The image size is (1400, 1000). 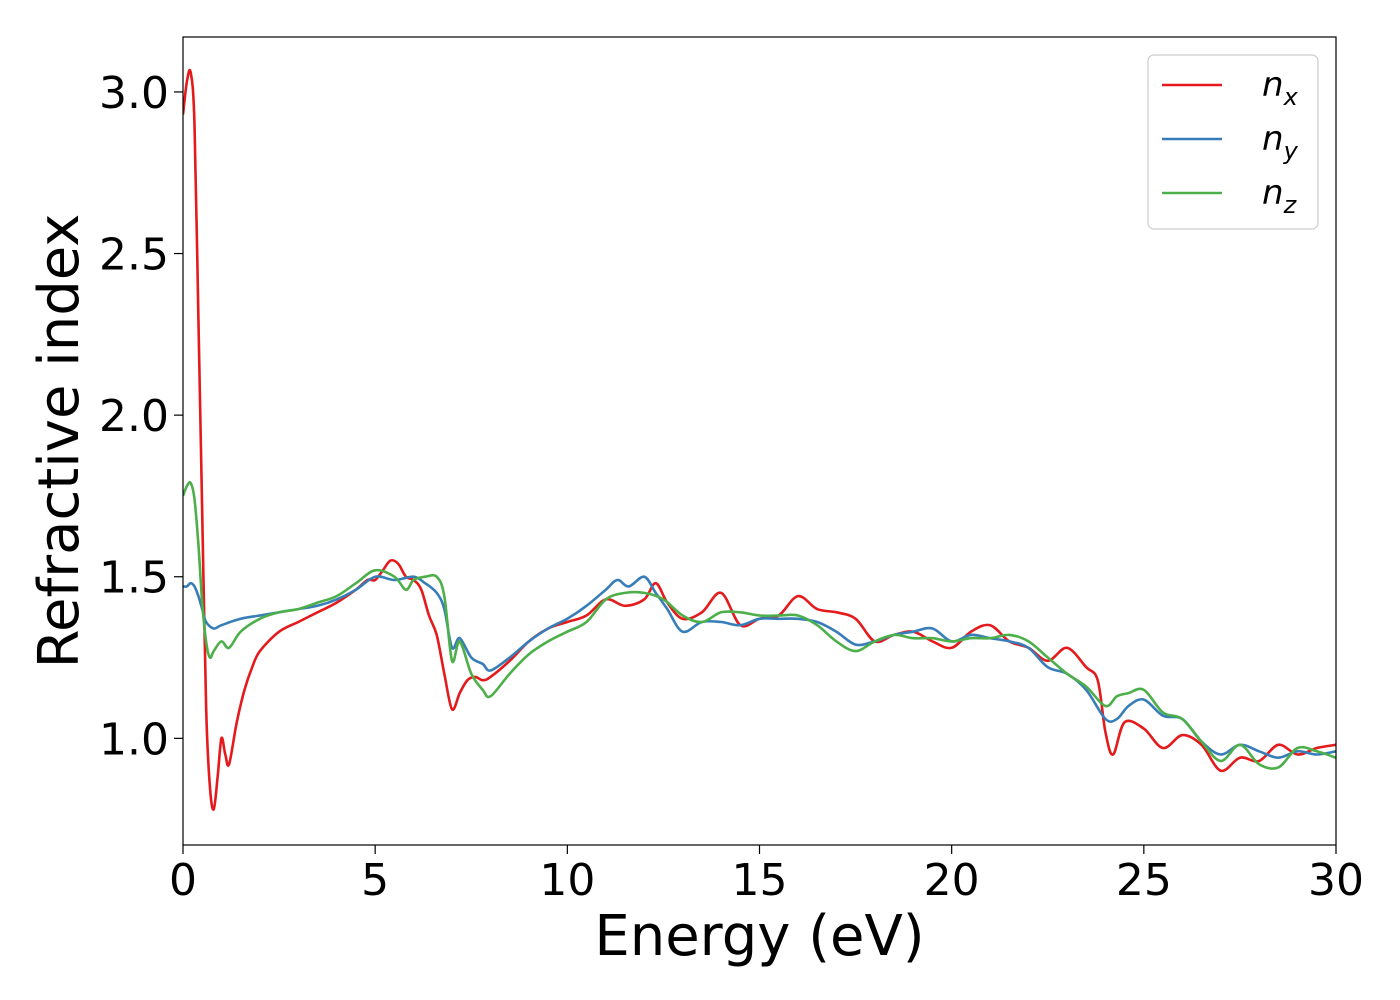 I want to click on x-axis: 0 5 10 15 20 25 30, so click(x=766, y=875).